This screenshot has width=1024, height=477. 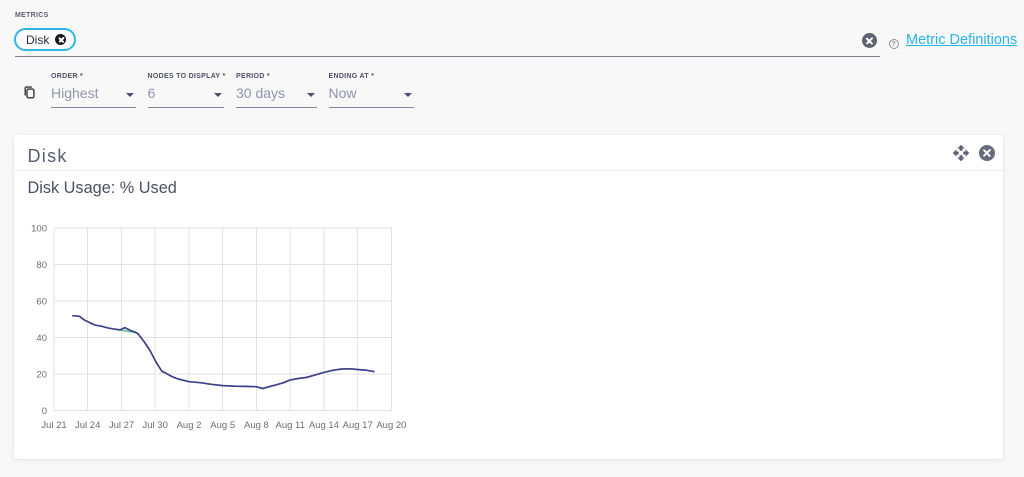 I want to click on svg-text: Aug 17, so click(x=358, y=425).